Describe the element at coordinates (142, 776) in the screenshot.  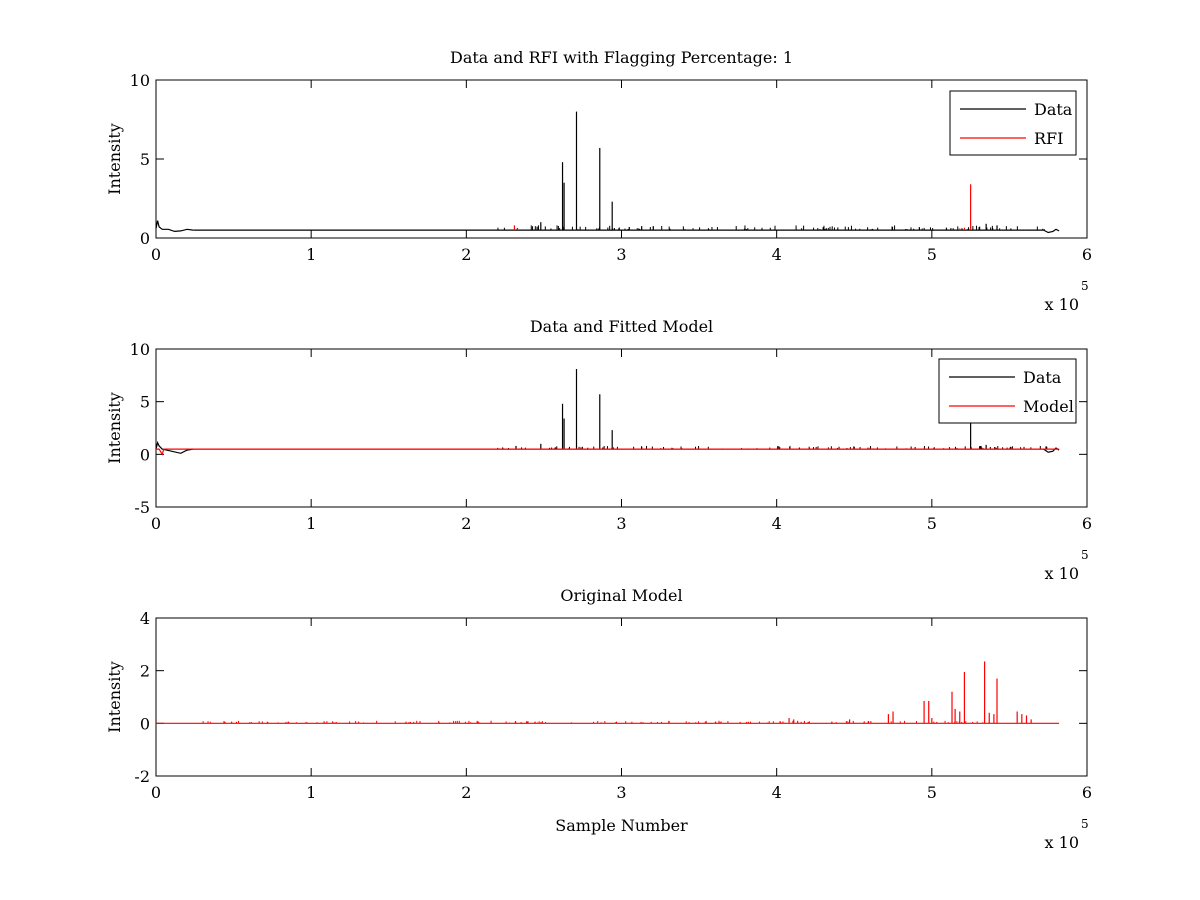
I see `y-tick-label: -2` at that location.